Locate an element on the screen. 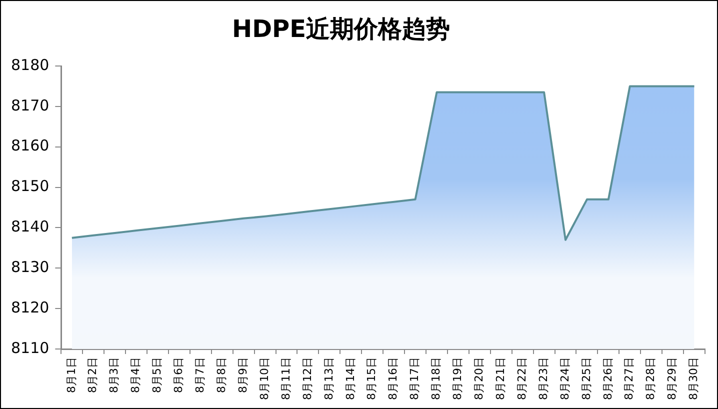 Image resolution: width=718 pixels, height=409 pixels. x-tick-label: 8月11日 is located at coordinates (285, 378).